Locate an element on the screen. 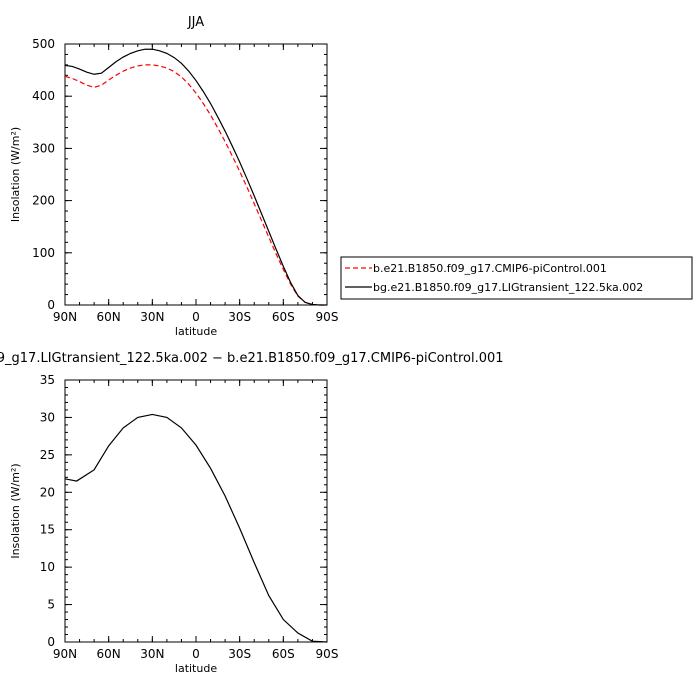  chart-title: JJA is located at coordinates (195, 22).